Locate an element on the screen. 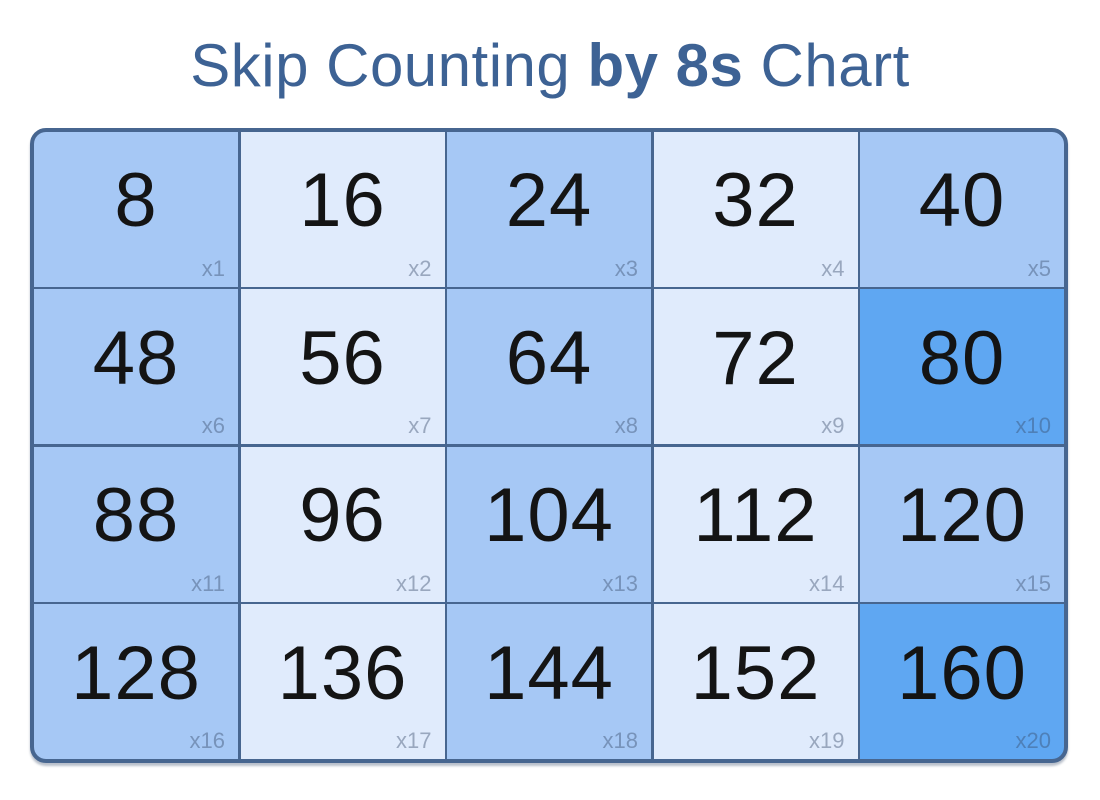  grid-cell: 64 x8 is located at coordinates (549, 367).